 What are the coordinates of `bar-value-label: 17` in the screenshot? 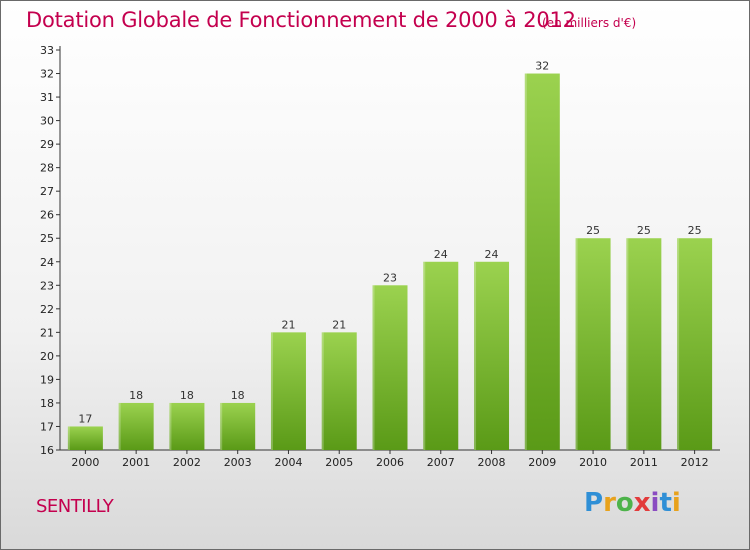 It's located at (85, 418).